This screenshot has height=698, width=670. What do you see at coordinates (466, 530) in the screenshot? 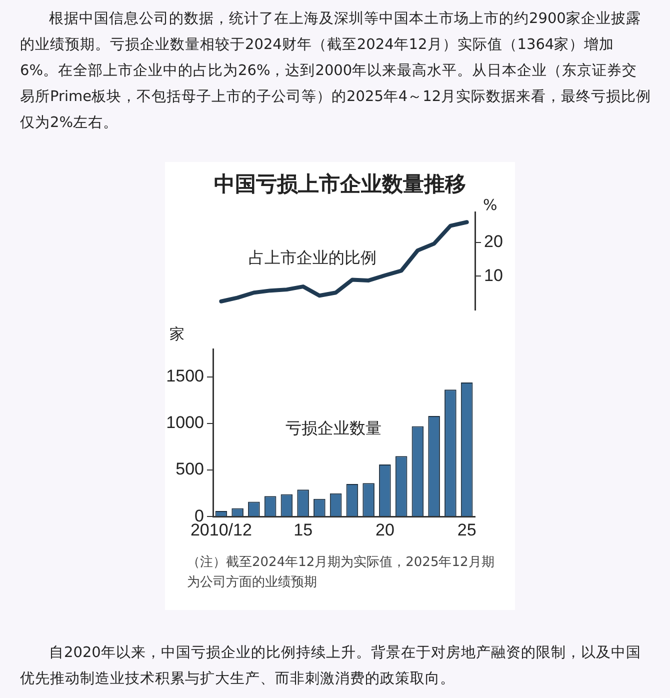
I see `x-tick-label: 25` at bounding box center [466, 530].